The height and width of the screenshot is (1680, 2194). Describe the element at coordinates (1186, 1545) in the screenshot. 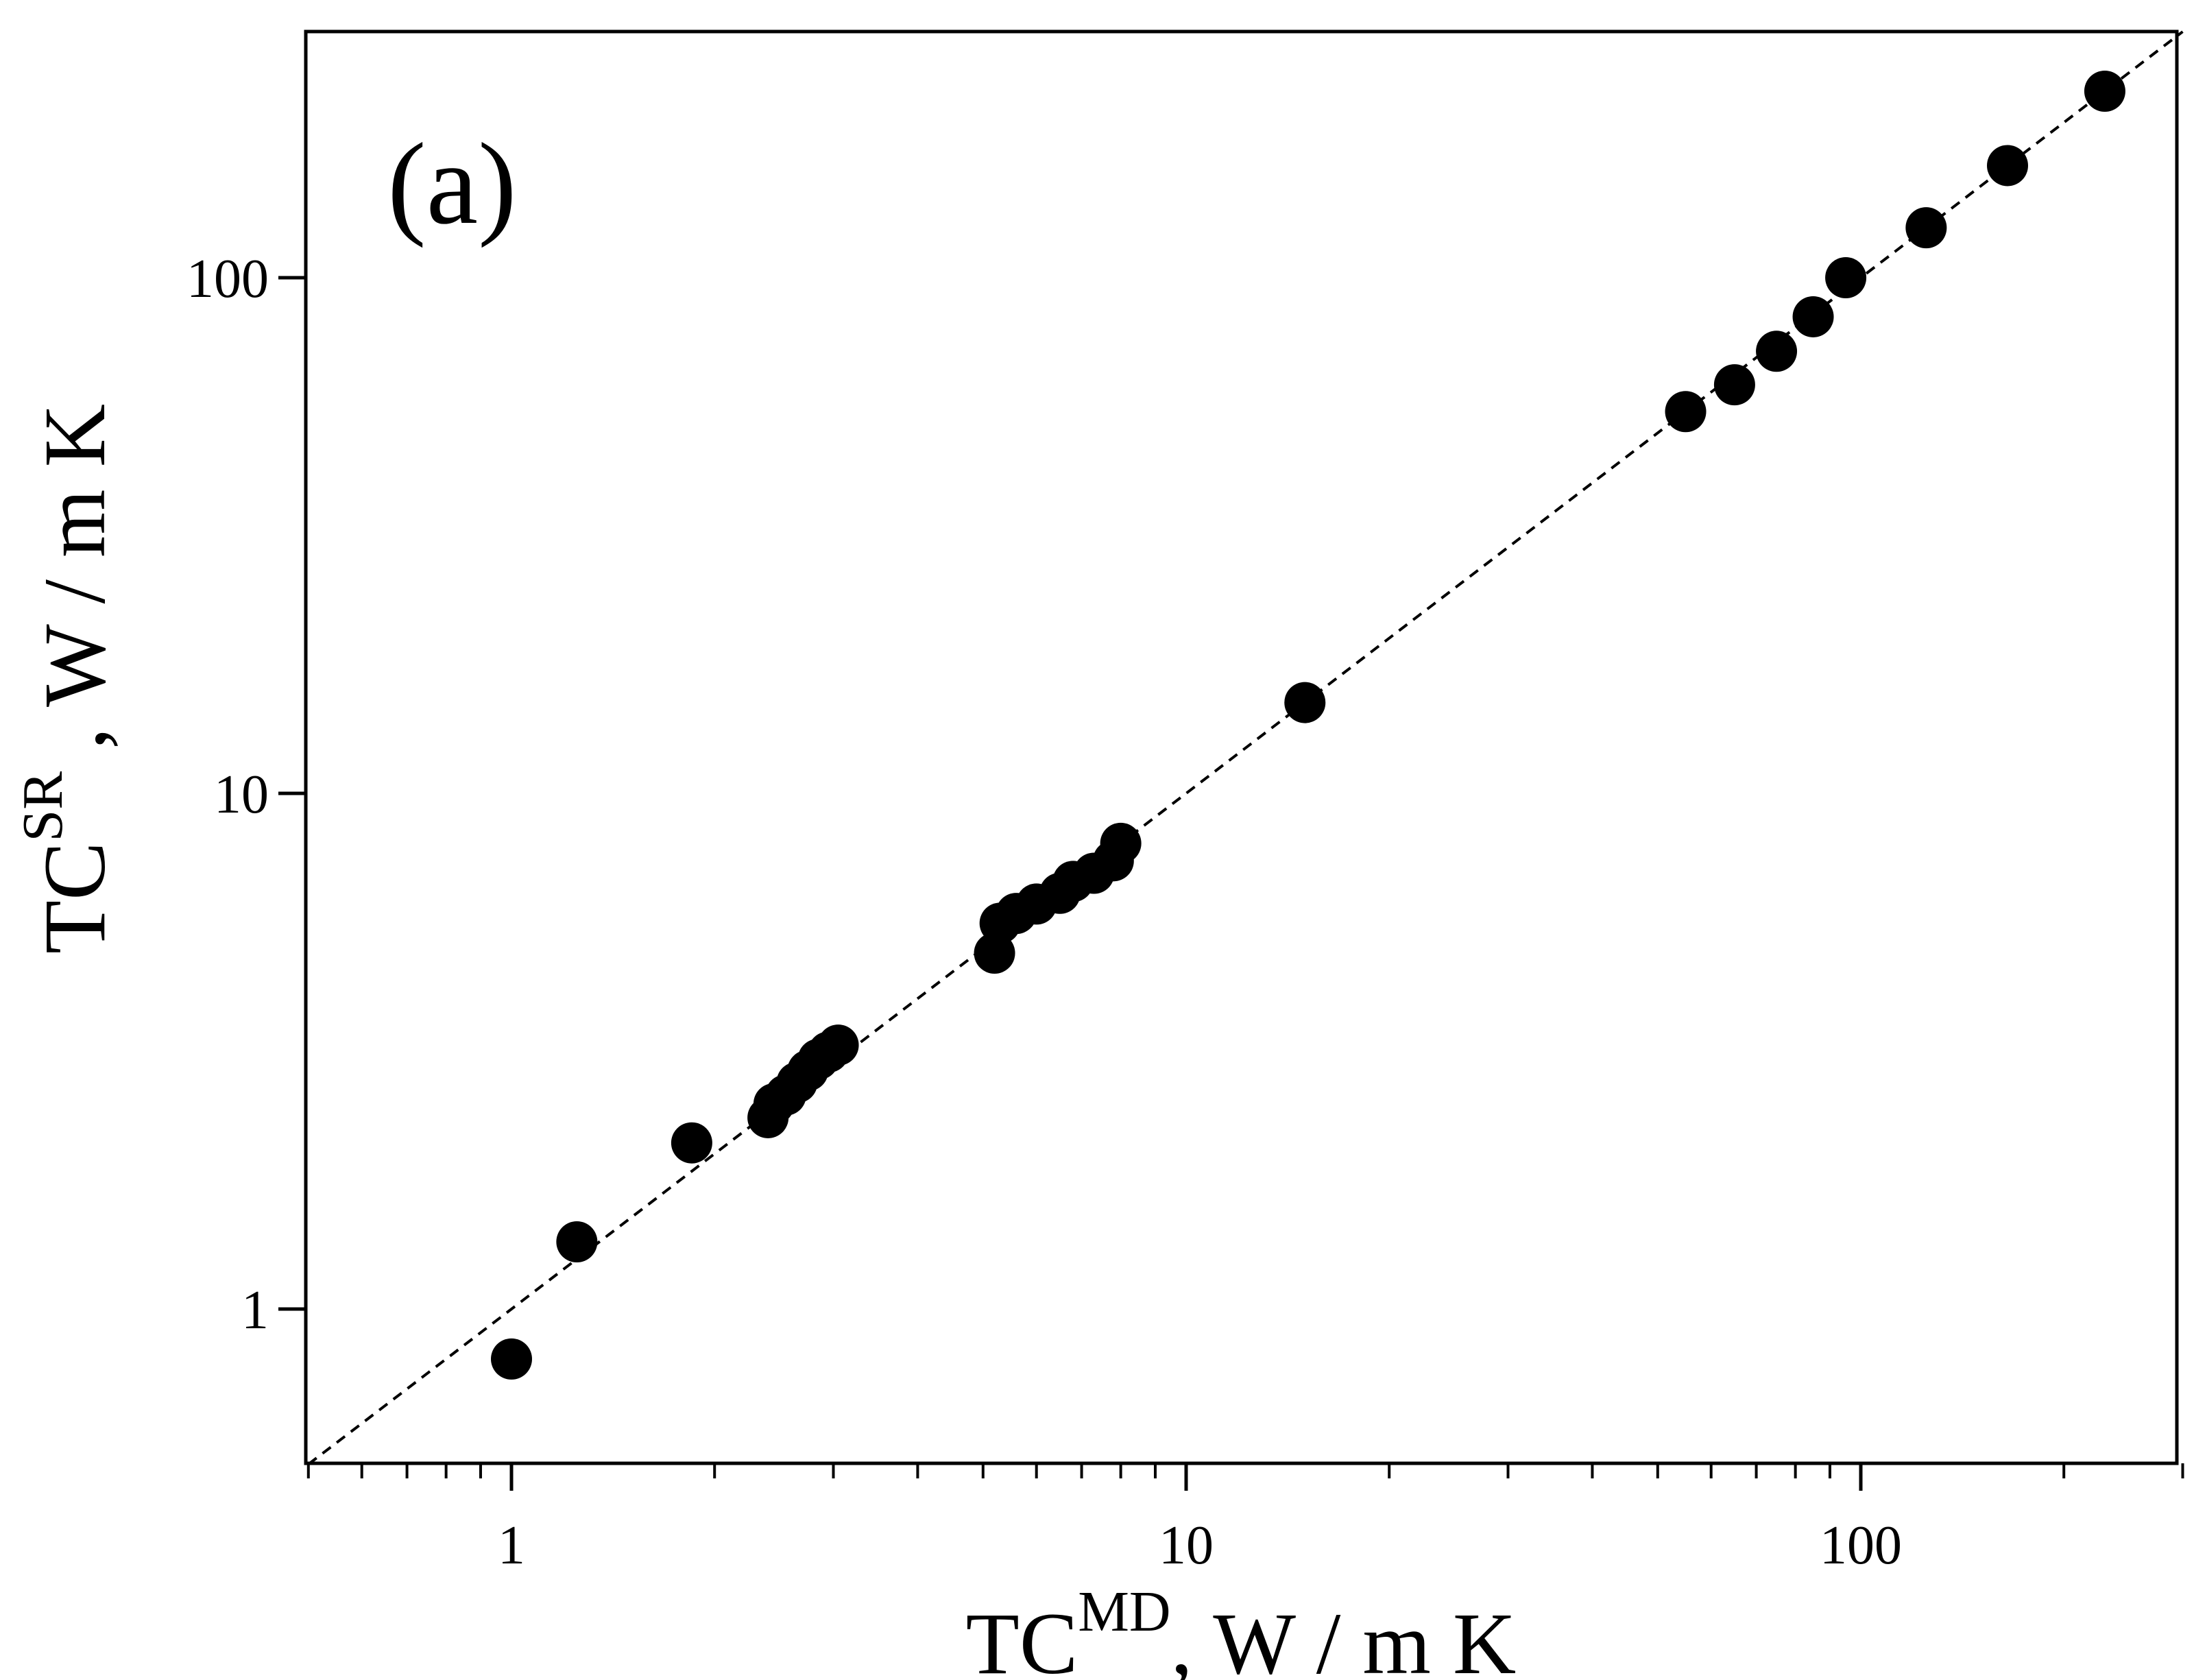

I see `x-tick-label: 10` at that location.